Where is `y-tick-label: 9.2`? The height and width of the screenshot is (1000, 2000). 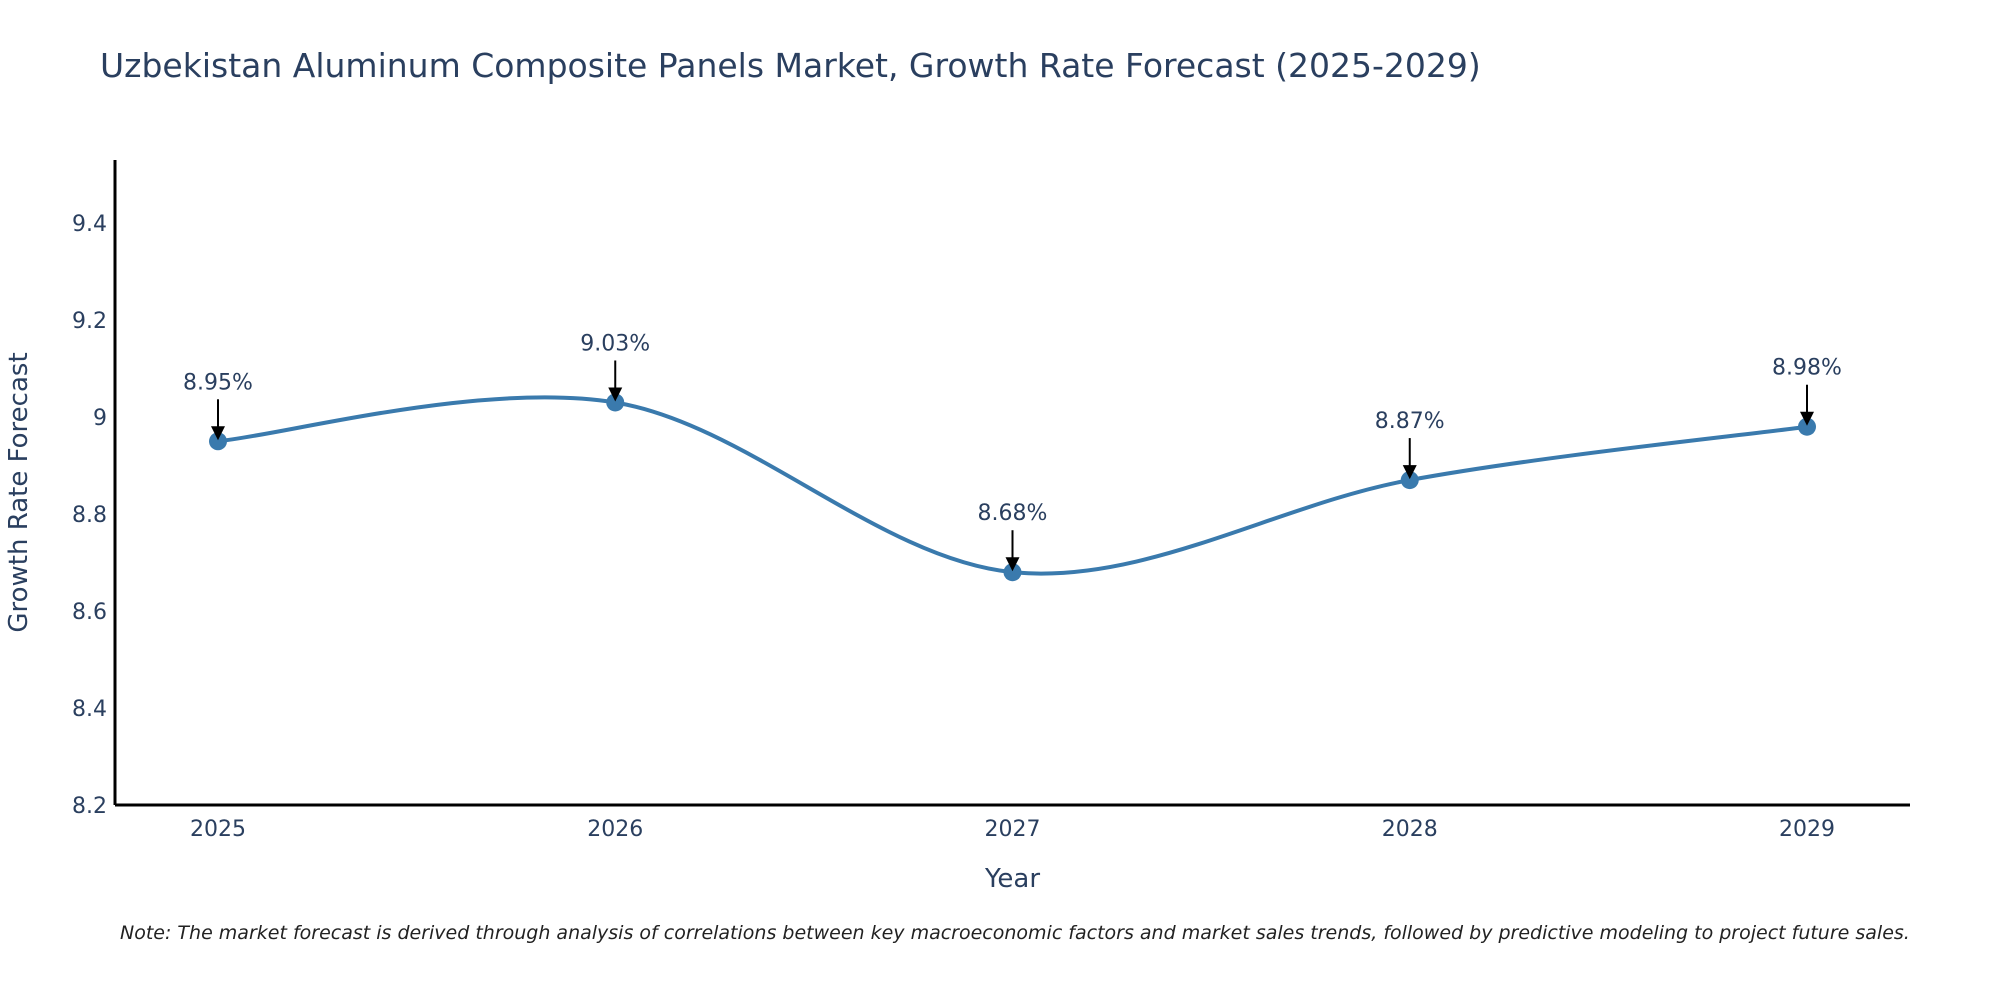
y-tick-label: 9.2 is located at coordinates (89, 321).